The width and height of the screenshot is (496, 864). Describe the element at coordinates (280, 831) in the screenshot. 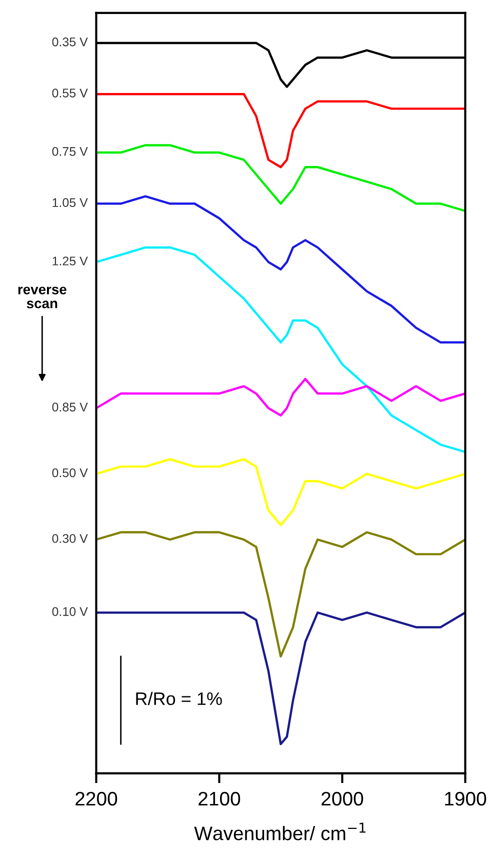

I see `x-axis-title: Wavenumber/ cm$^{−1}$` at that location.